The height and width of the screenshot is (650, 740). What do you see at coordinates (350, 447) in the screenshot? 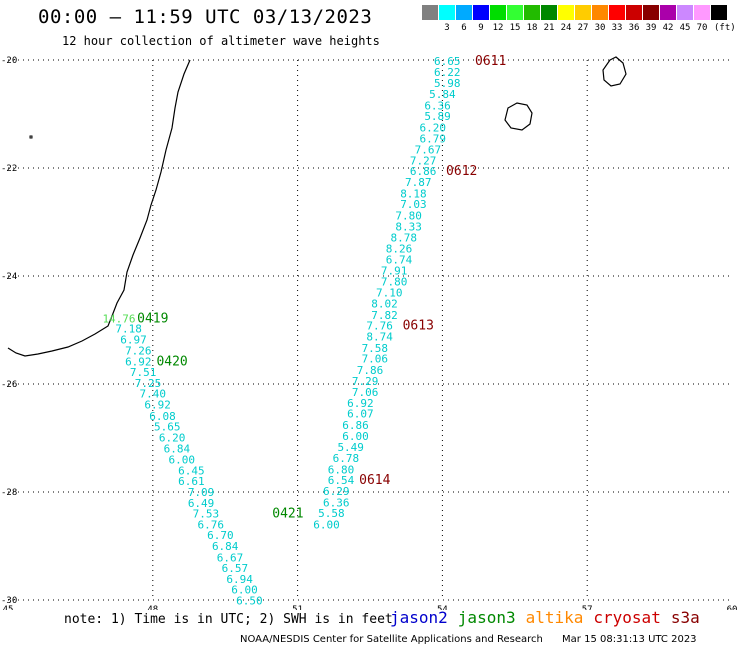
I see `wave-height-value: 5.49` at bounding box center [350, 447].